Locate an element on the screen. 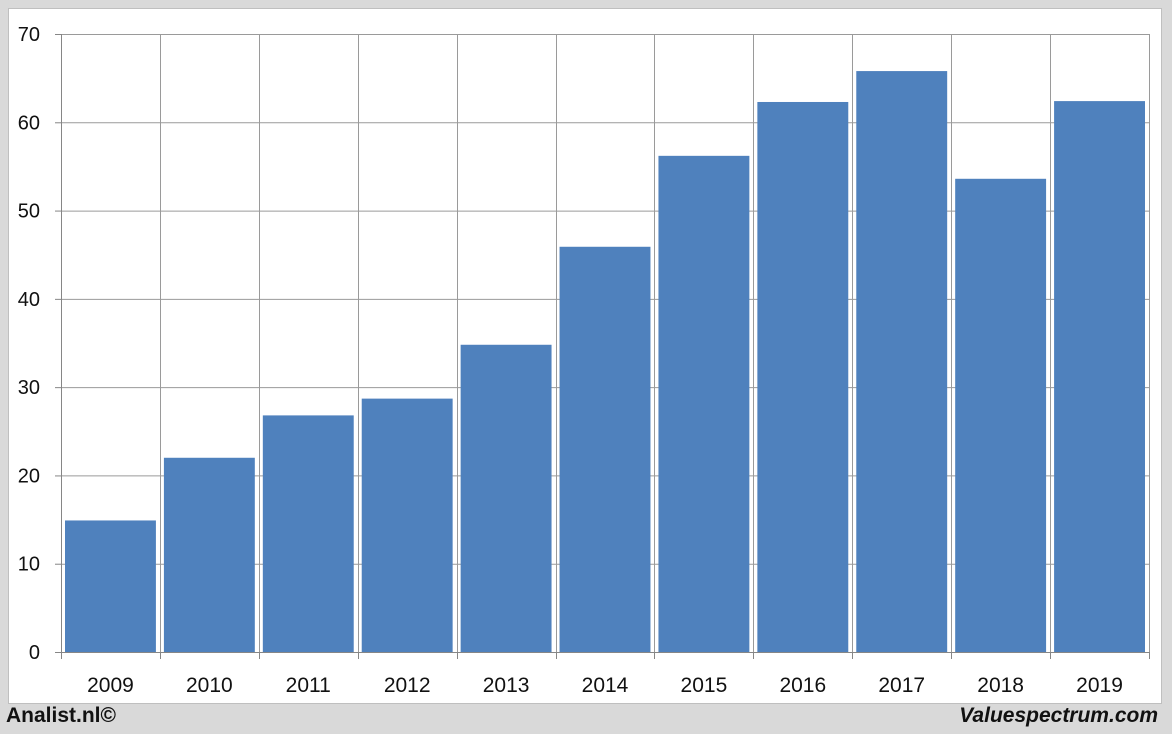 This screenshot has height=734, width=1172. y-tick-label: 50 is located at coordinates (29, 212).